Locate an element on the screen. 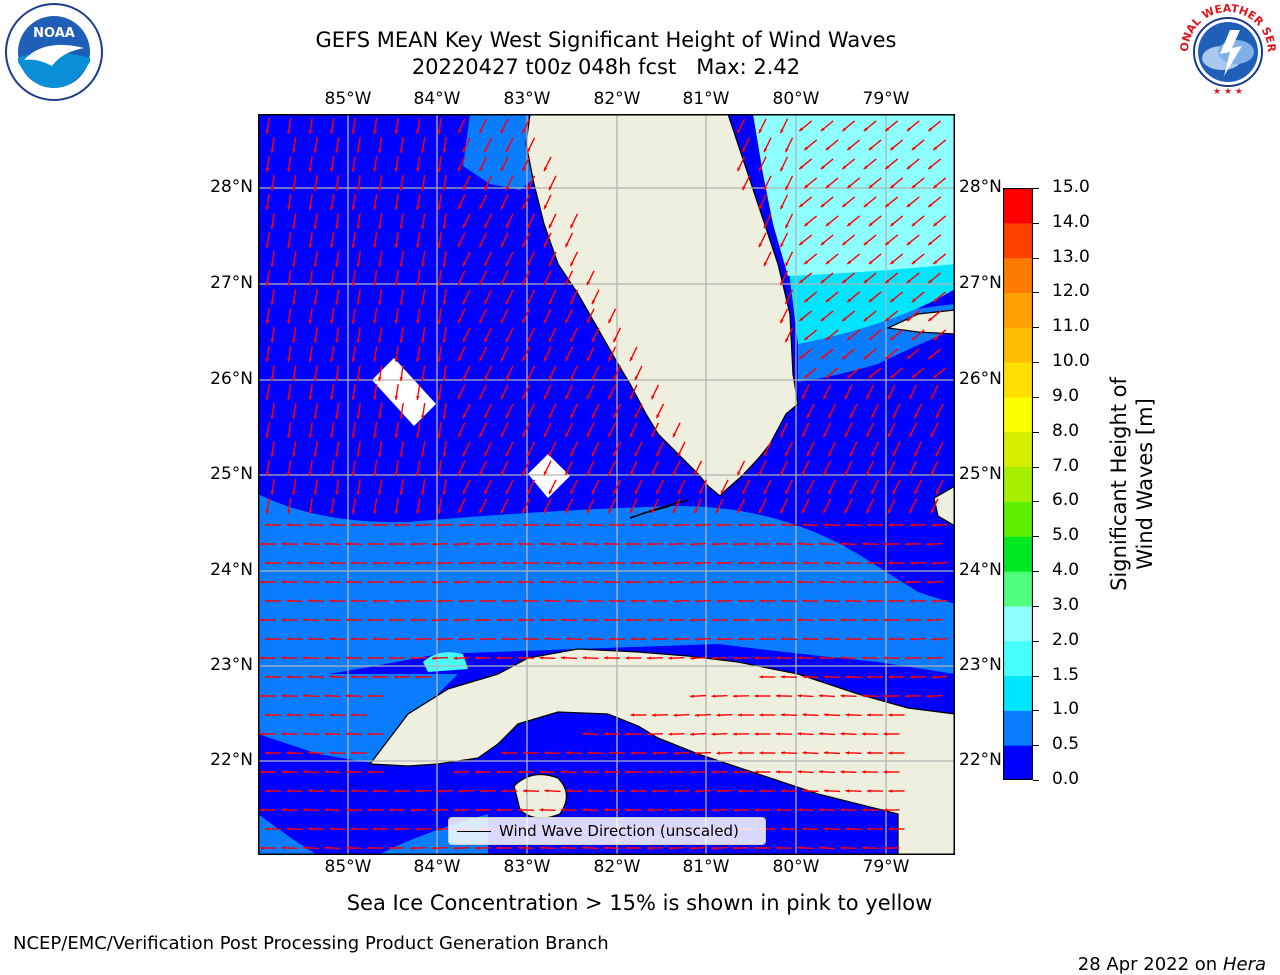 The height and width of the screenshot is (975, 1280). colorbar-tick-label: 14.0 is located at coordinates (1071, 222).